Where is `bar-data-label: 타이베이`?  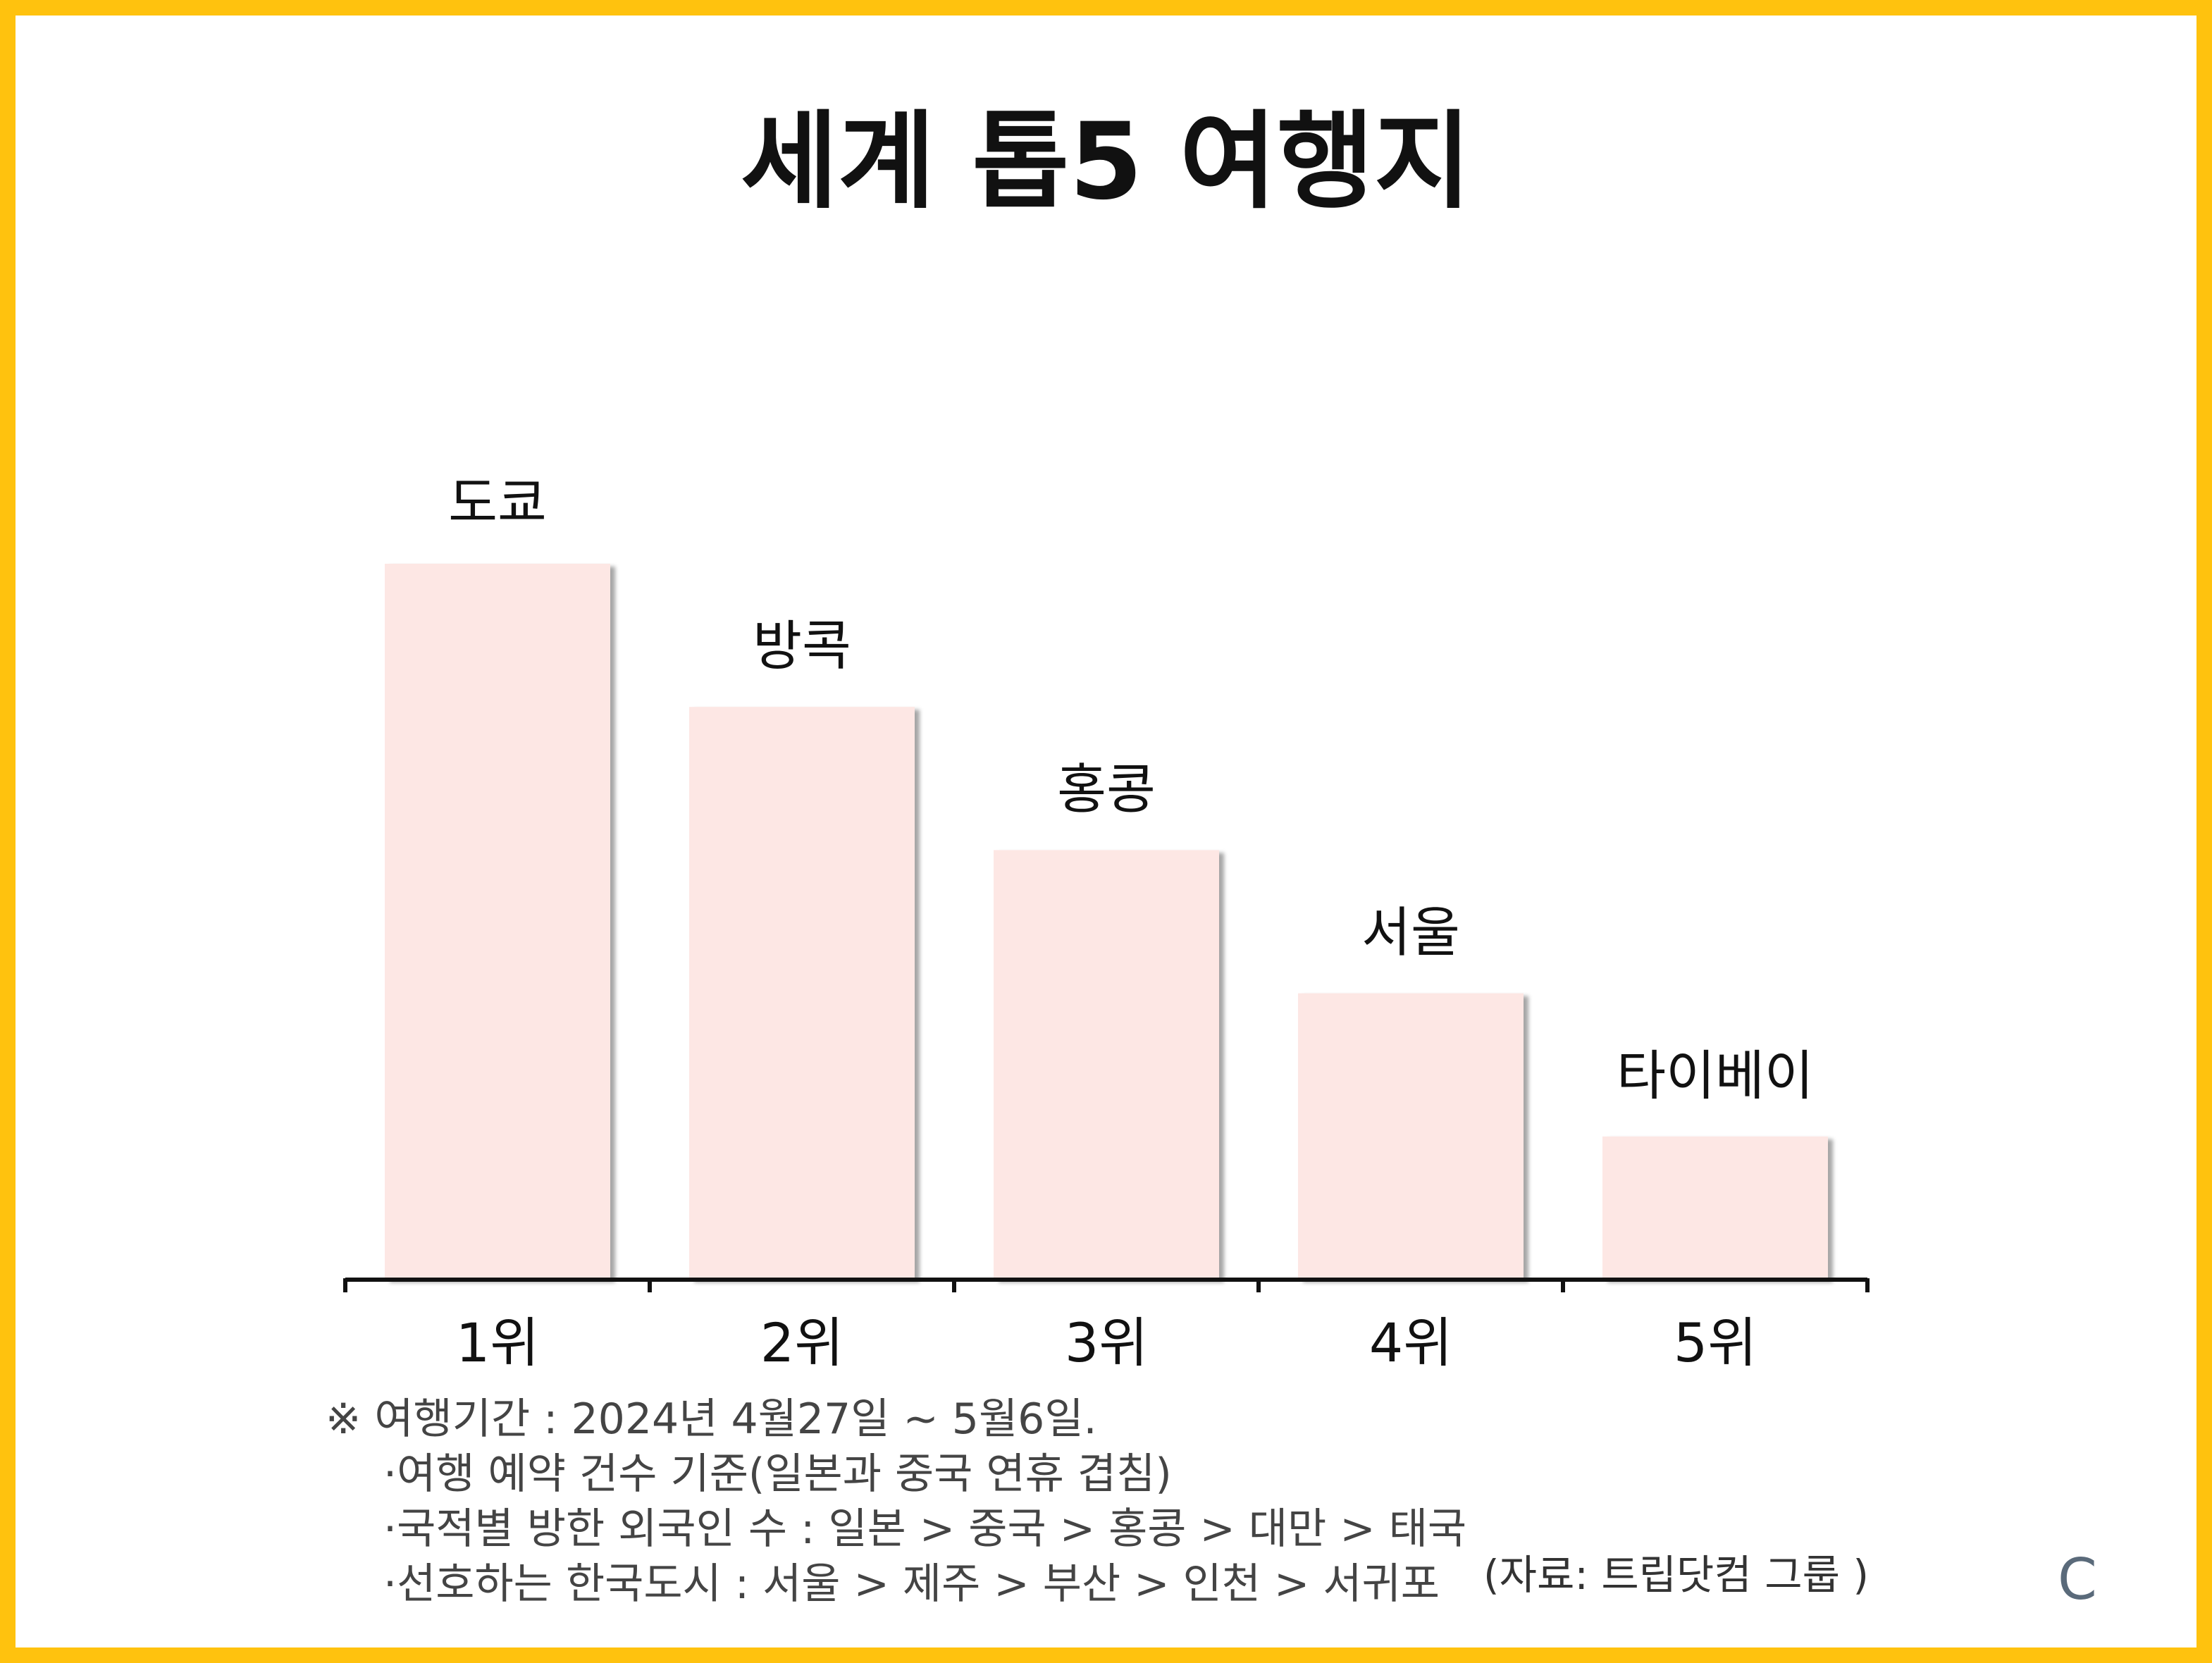
bar-data-label: 타이베이 is located at coordinates (1715, 1075).